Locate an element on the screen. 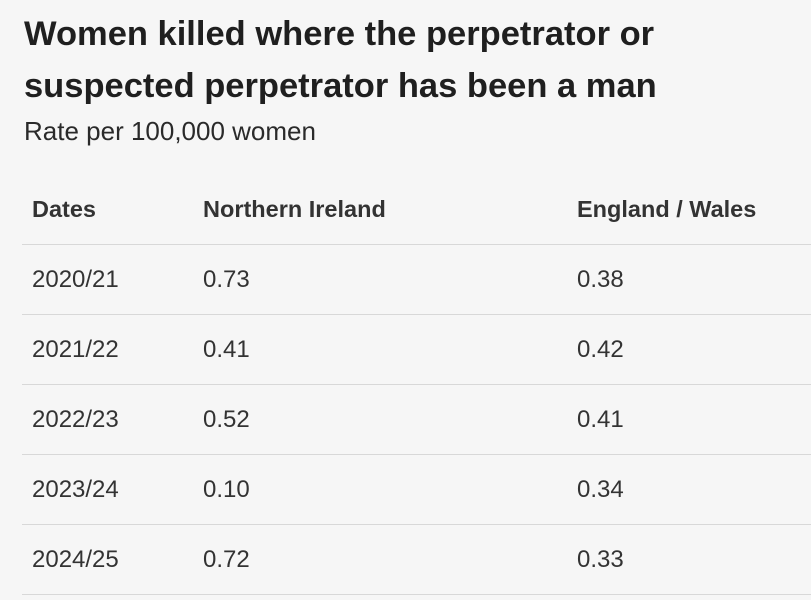 This screenshot has height=600, width=811. table-row: 2023/24 0.10 0.34 is located at coordinates (416, 489).